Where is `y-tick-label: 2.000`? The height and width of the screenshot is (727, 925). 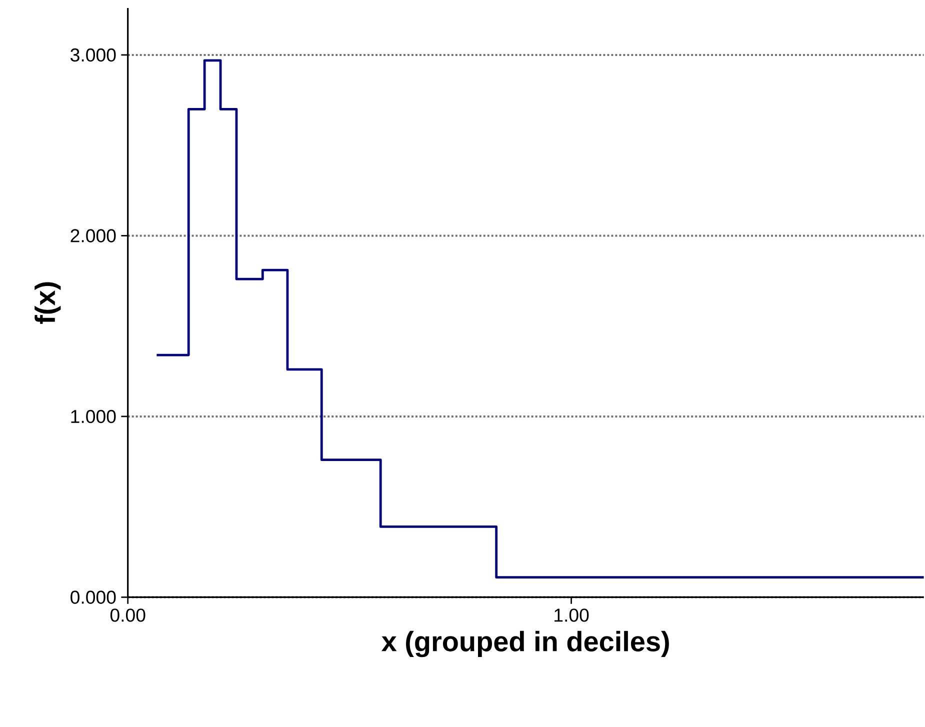
y-tick-label: 2.000 is located at coordinates (93, 235).